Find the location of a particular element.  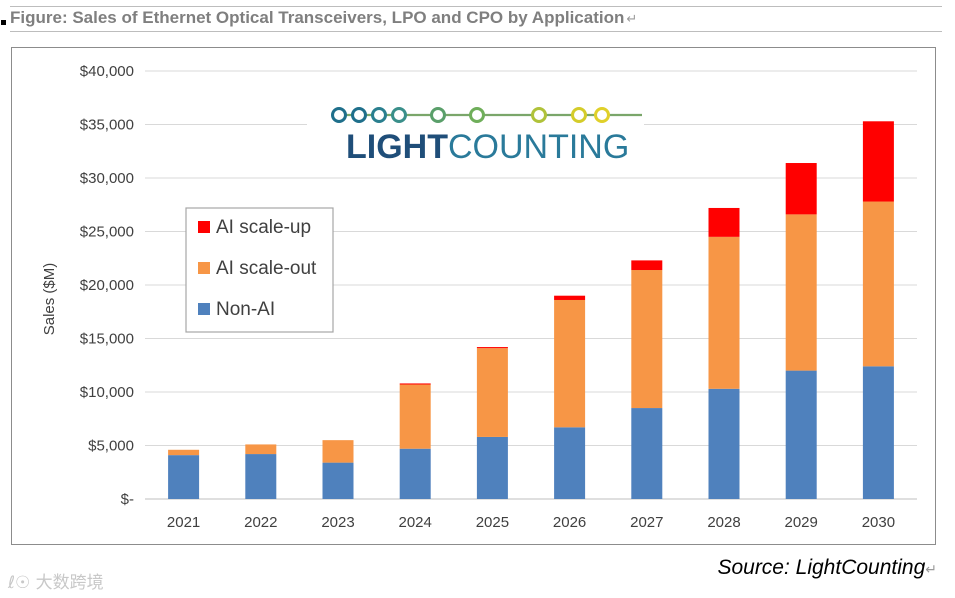

x-tick-label: 2022 is located at coordinates (260, 522).